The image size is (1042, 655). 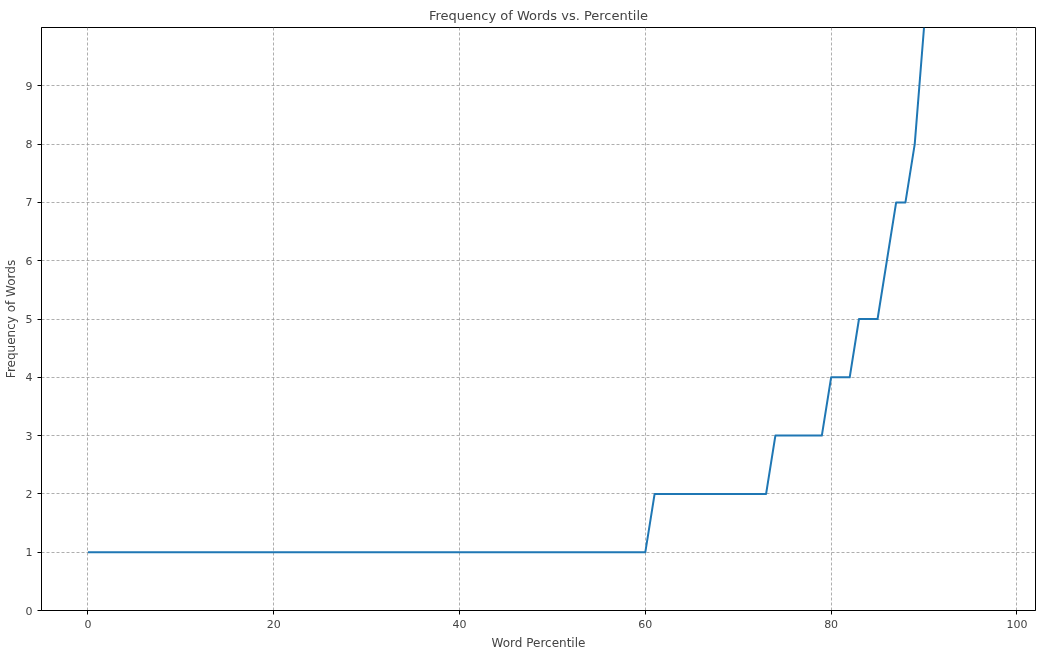 What do you see at coordinates (29, 261) in the screenshot?
I see `y-tick-label: 6` at bounding box center [29, 261].